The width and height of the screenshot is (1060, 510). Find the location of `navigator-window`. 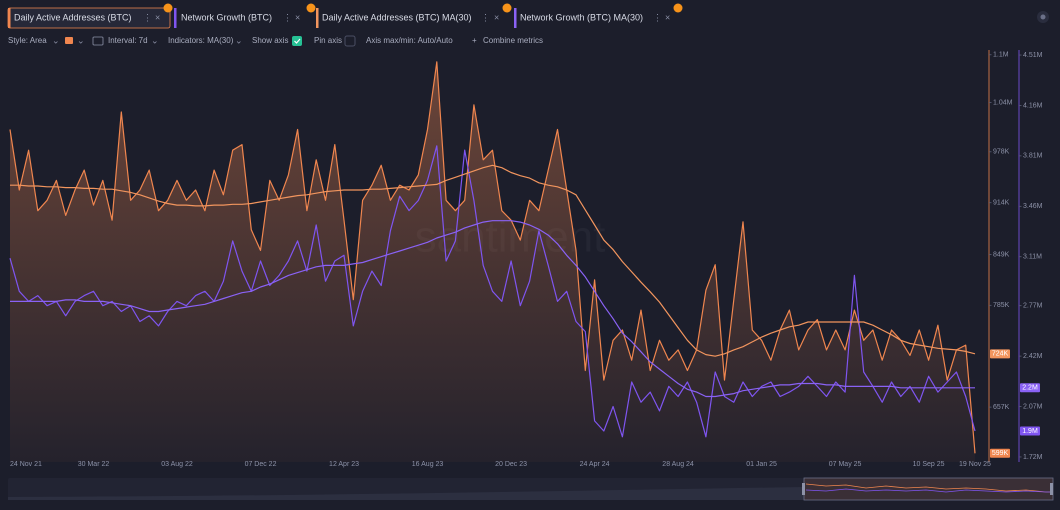

navigator-window is located at coordinates (928, 489).